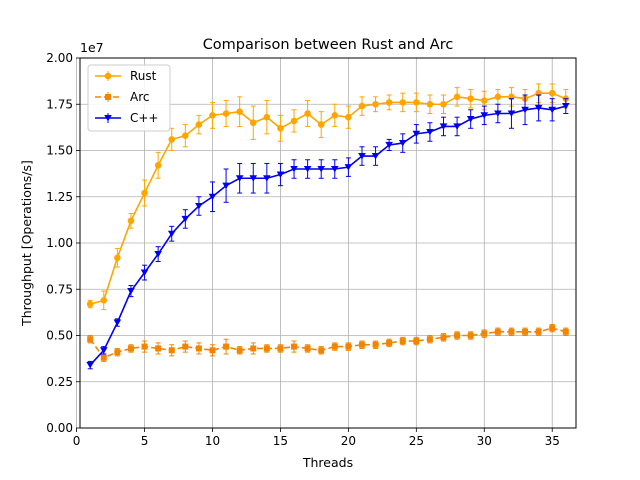  Describe the element at coordinates (327, 462) in the screenshot. I see `x-axis-label: Threads` at that location.